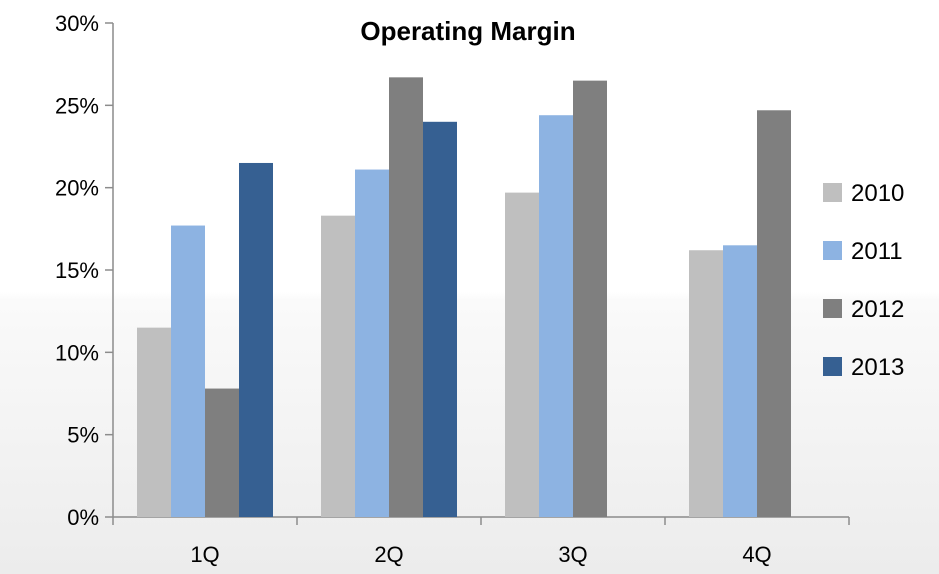 Image resolution: width=939 pixels, height=574 pixels. Describe the element at coordinates (83, 435) in the screenshot. I see `y-tick-label: 5%` at that location.